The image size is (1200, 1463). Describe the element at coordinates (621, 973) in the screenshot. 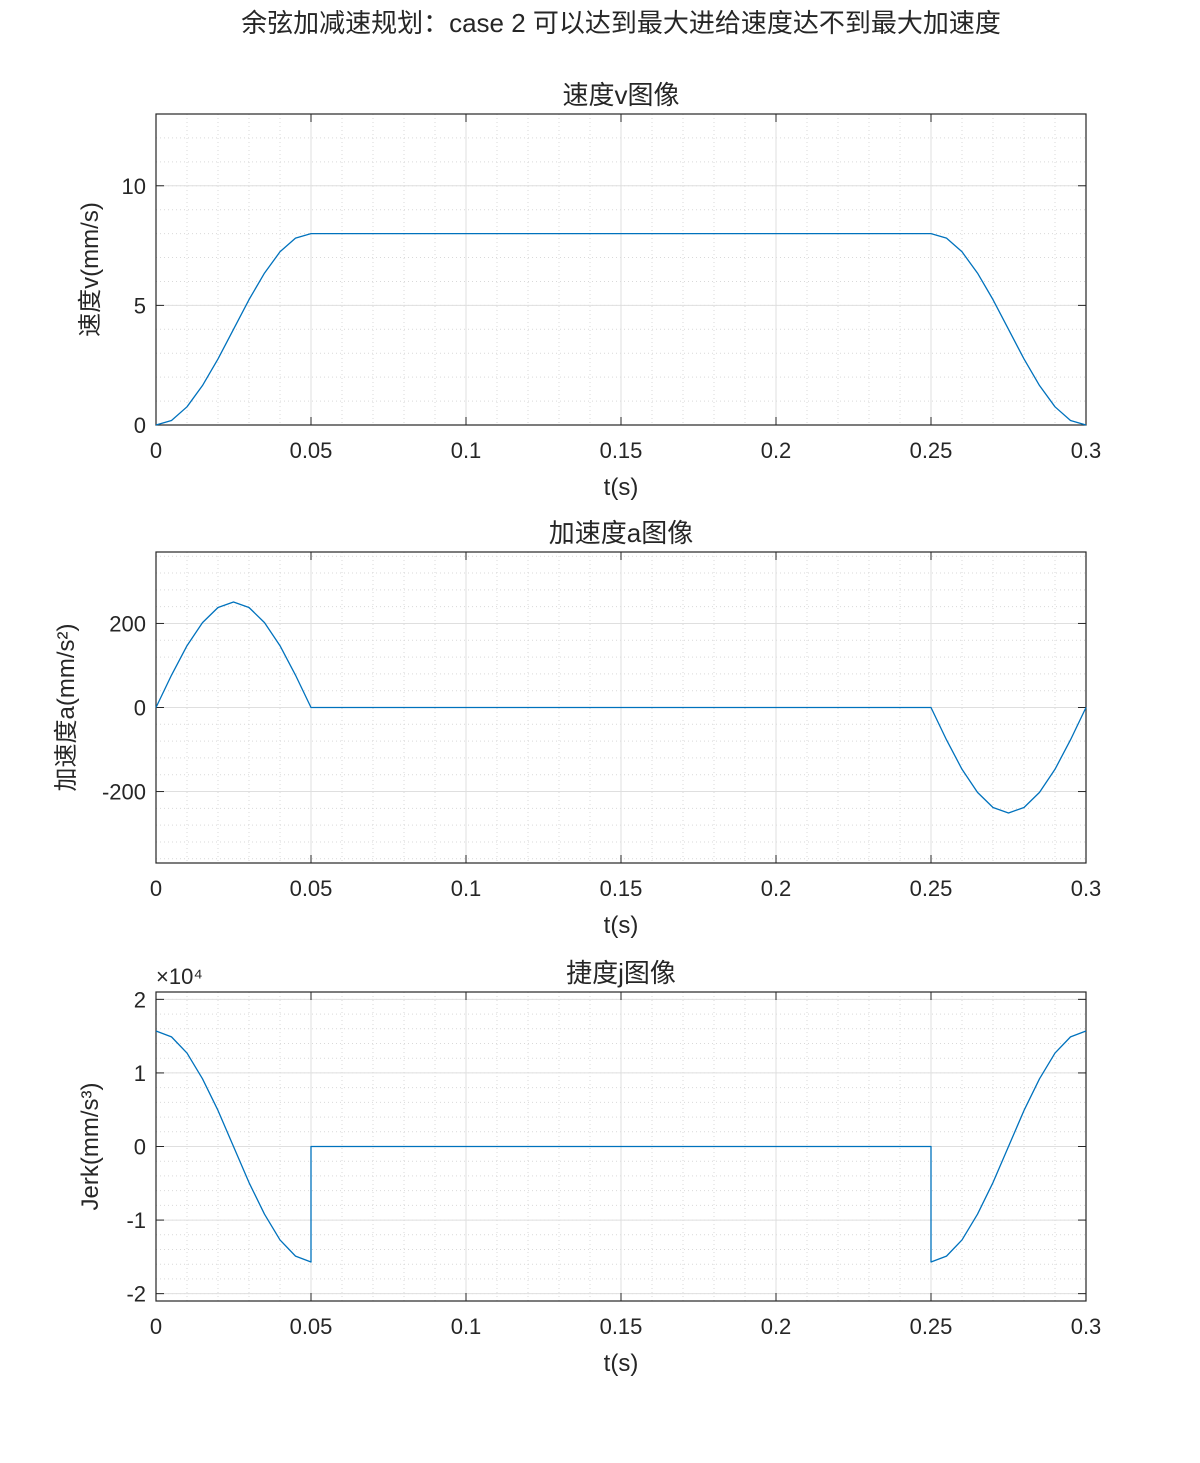

I see `subplot-title: 捷度j图像` at that location.